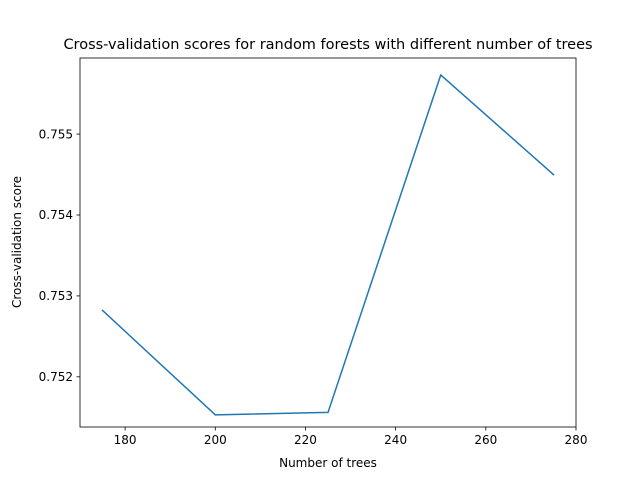 This screenshot has height=484, width=640. I want to click on y-tick-label: 0.755, so click(56, 134).